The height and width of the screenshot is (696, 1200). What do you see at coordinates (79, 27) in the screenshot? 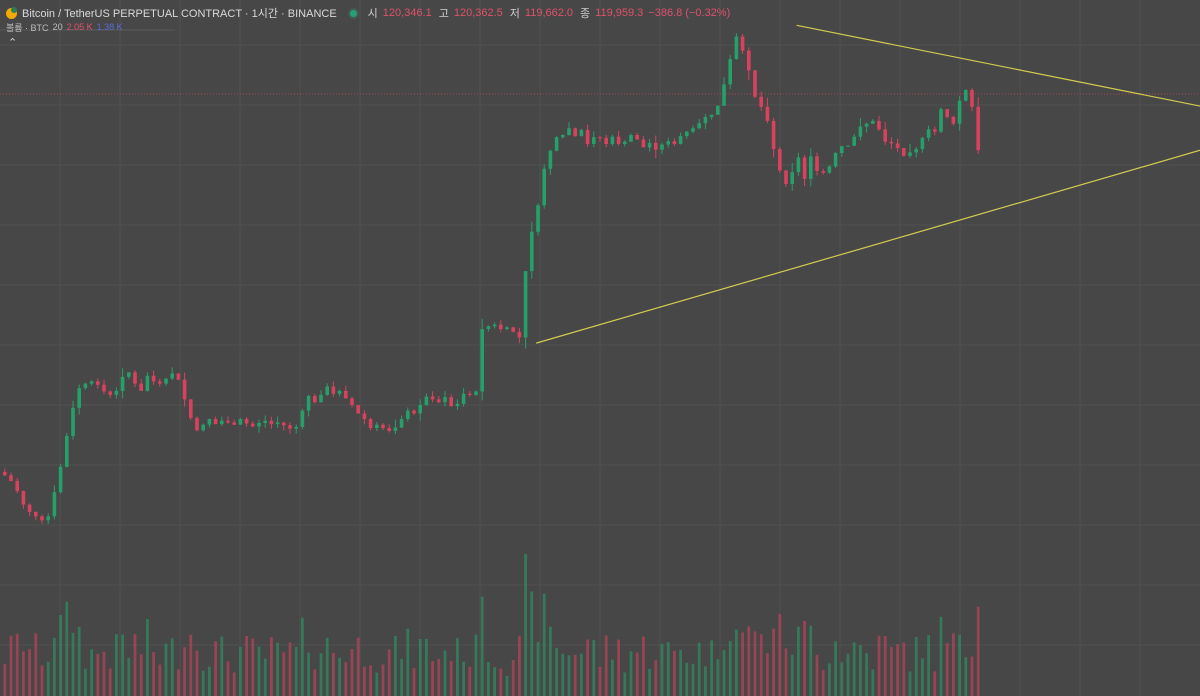
I see `volume-value: 2.05 K` at bounding box center [79, 27].